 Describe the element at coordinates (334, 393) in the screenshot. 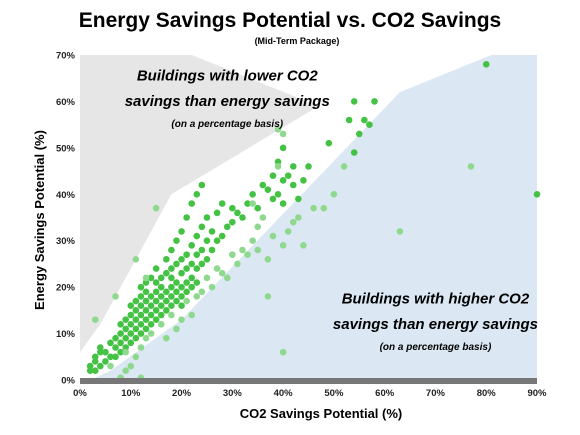

I see `x-tick-label: 50%` at that location.